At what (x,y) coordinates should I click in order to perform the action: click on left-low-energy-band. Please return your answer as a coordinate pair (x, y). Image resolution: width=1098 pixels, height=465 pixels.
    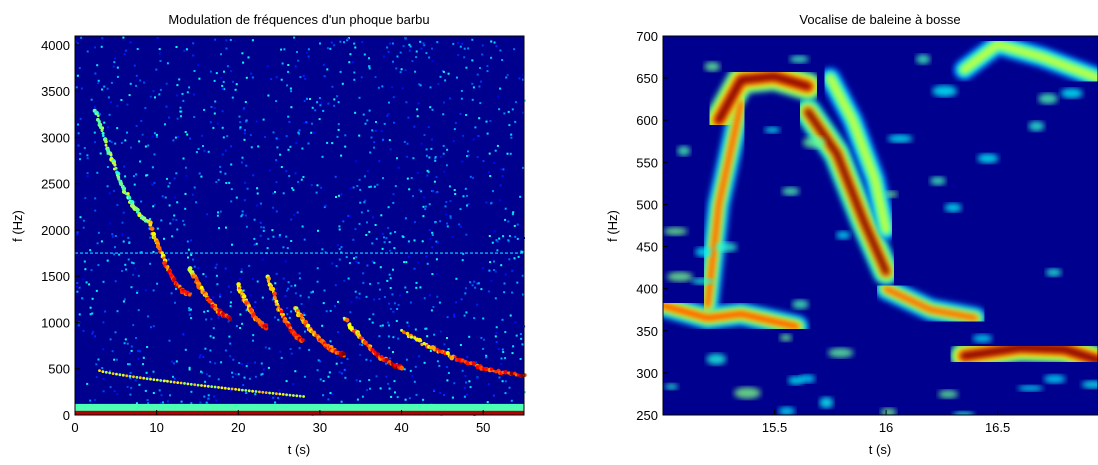
    Looking at the image, I should click on (299, 412).